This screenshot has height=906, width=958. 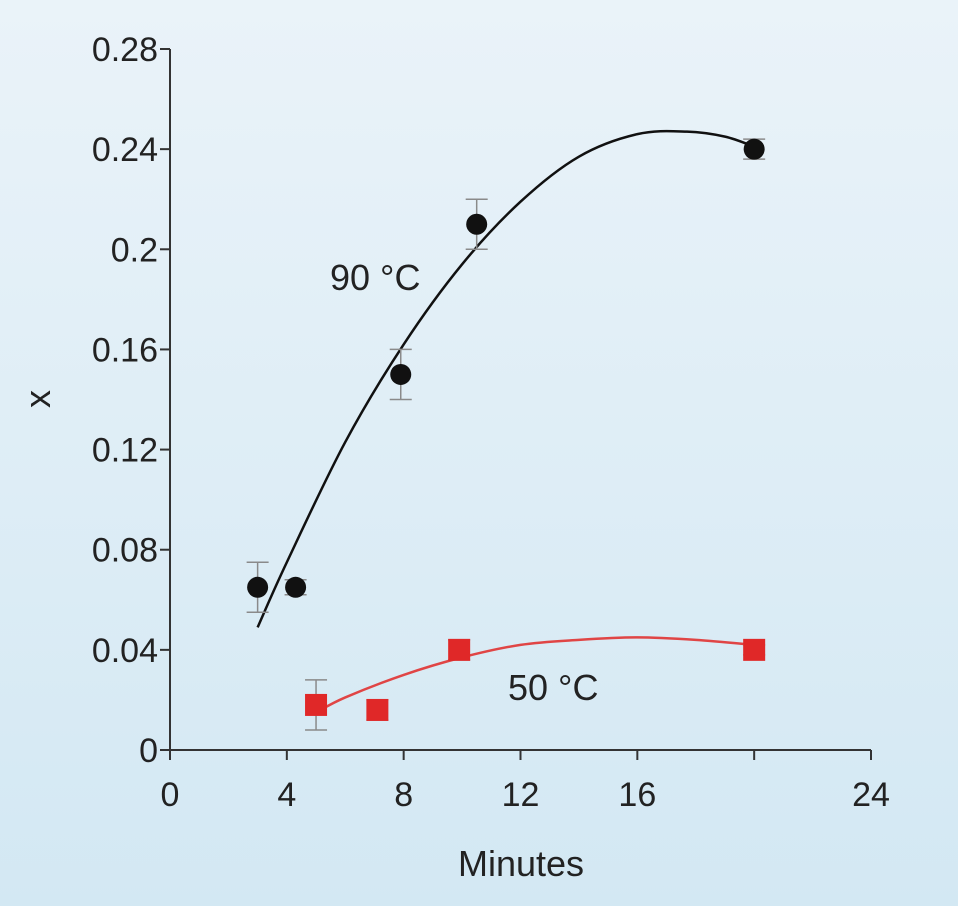 What do you see at coordinates (148, 751) in the screenshot?
I see `y-tick-label-0: 0` at bounding box center [148, 751].